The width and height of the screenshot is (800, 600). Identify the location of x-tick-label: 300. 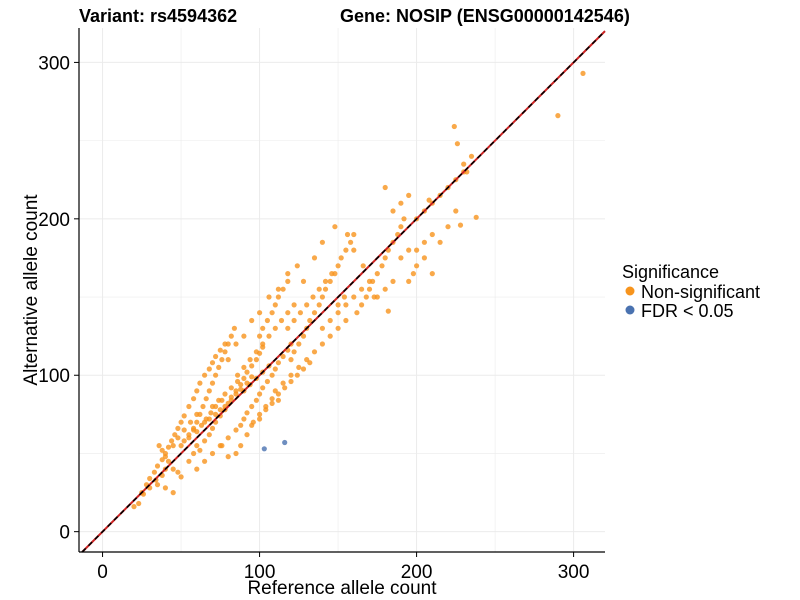
(574, 572).